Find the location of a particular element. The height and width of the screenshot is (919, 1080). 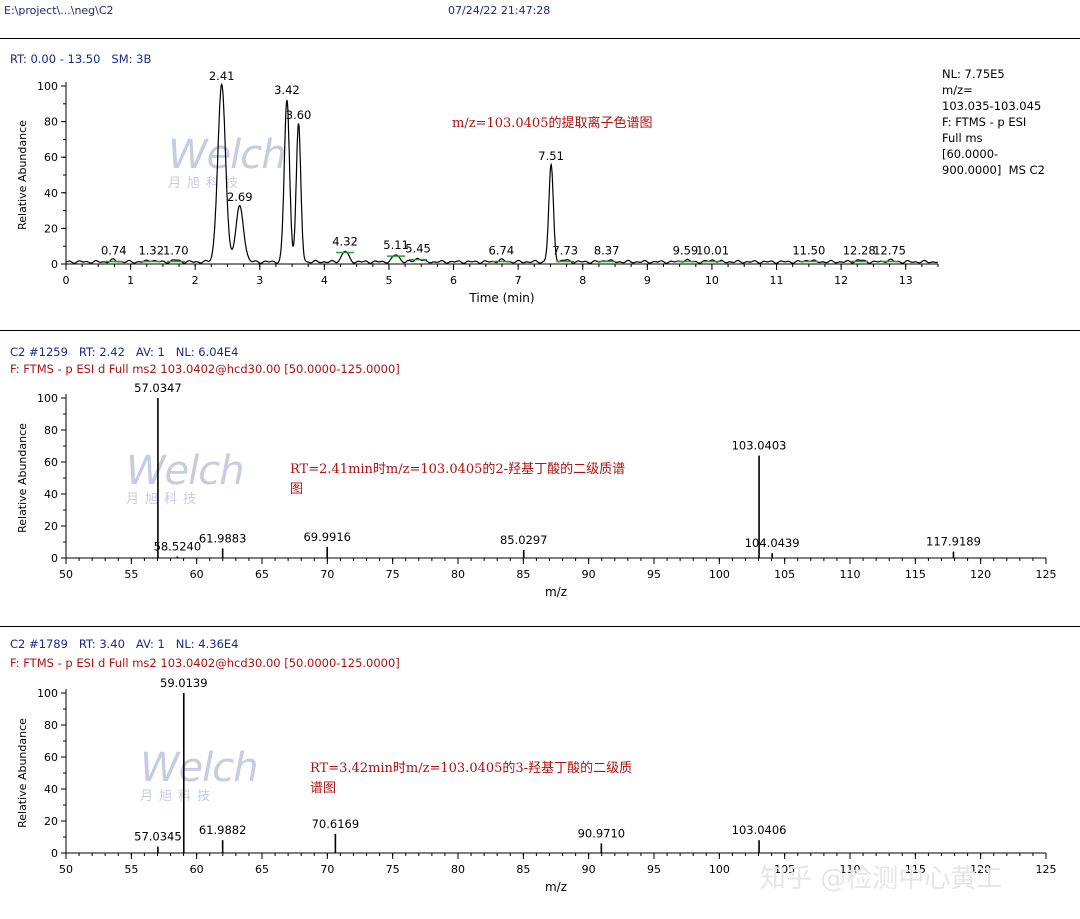

peak-label: 5.11 is located at coordinates (396, 245).